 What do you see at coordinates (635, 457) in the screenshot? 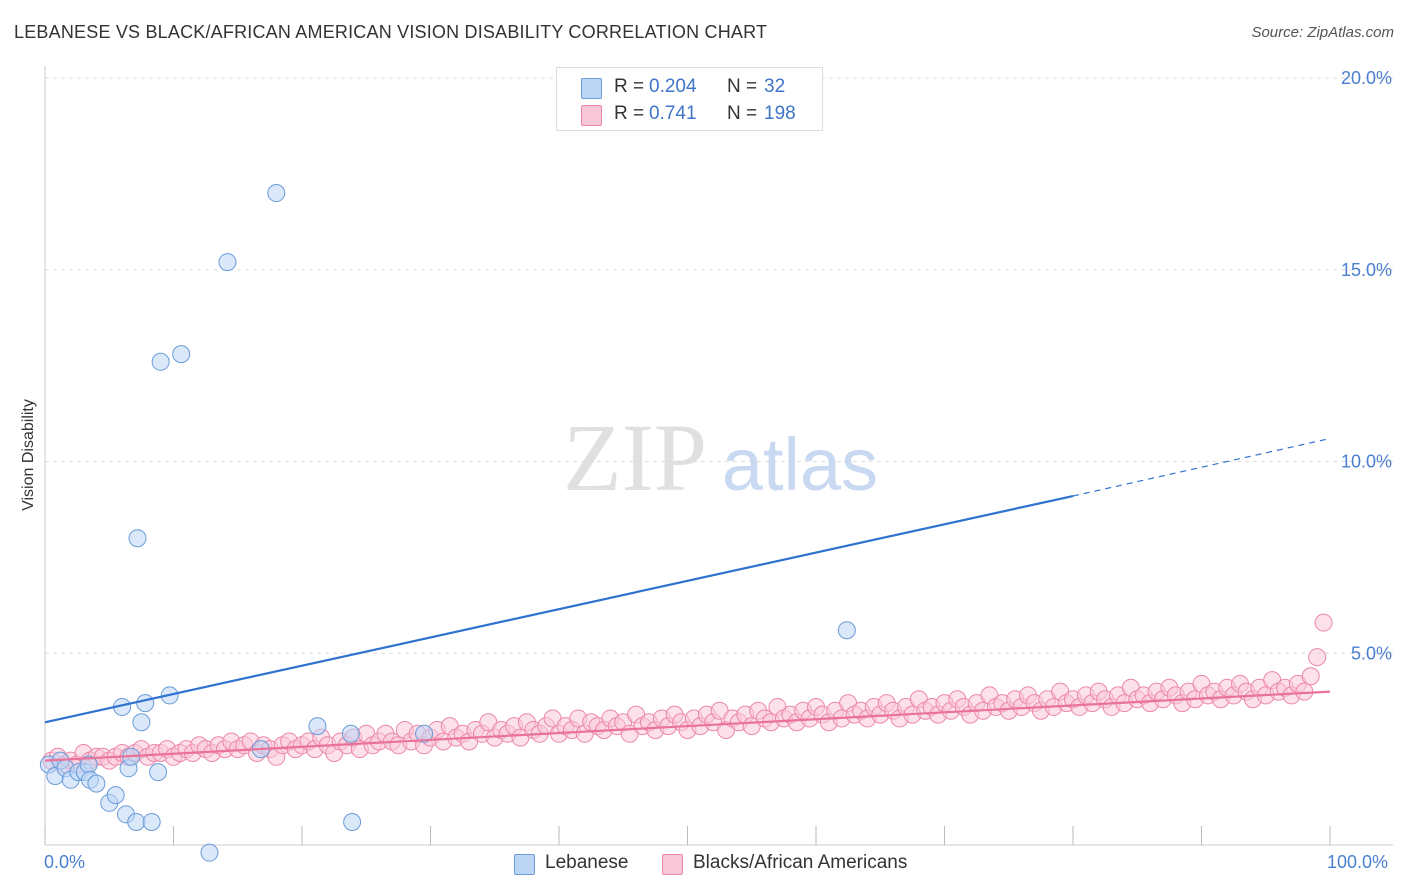
I see `watermark-zip: ZIP` at bounding box center [635, 457].